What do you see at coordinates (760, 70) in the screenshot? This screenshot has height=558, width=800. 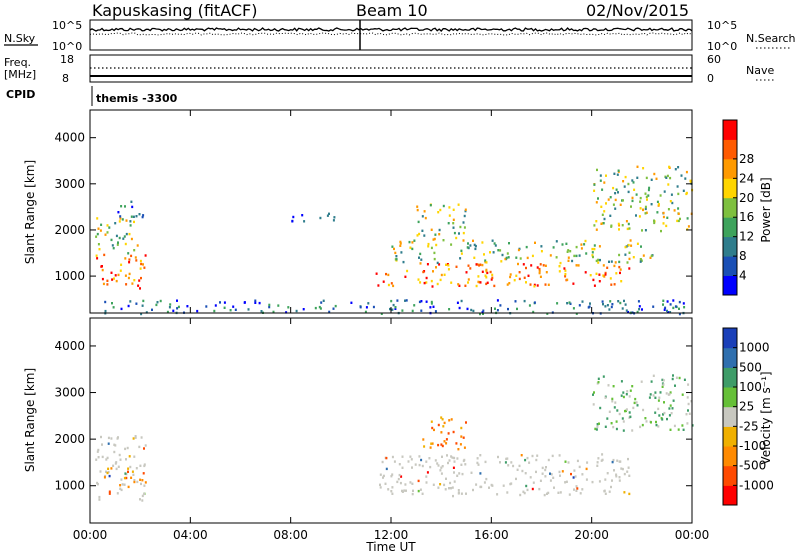 I see `nave-label: Nave` at bounding box center [760, 70].